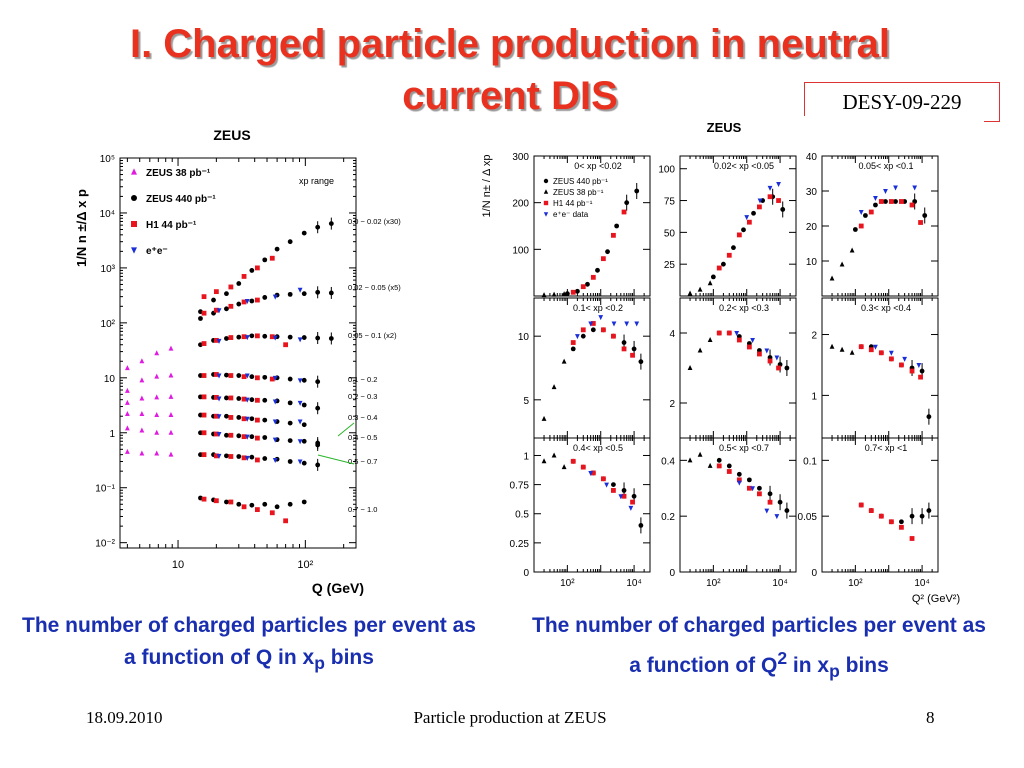 The height and width of the screenshot is (768, 1024). Describe the element at coordinates (178, 565) in the screenshot. I see `x-tick-label: 10` at that location.